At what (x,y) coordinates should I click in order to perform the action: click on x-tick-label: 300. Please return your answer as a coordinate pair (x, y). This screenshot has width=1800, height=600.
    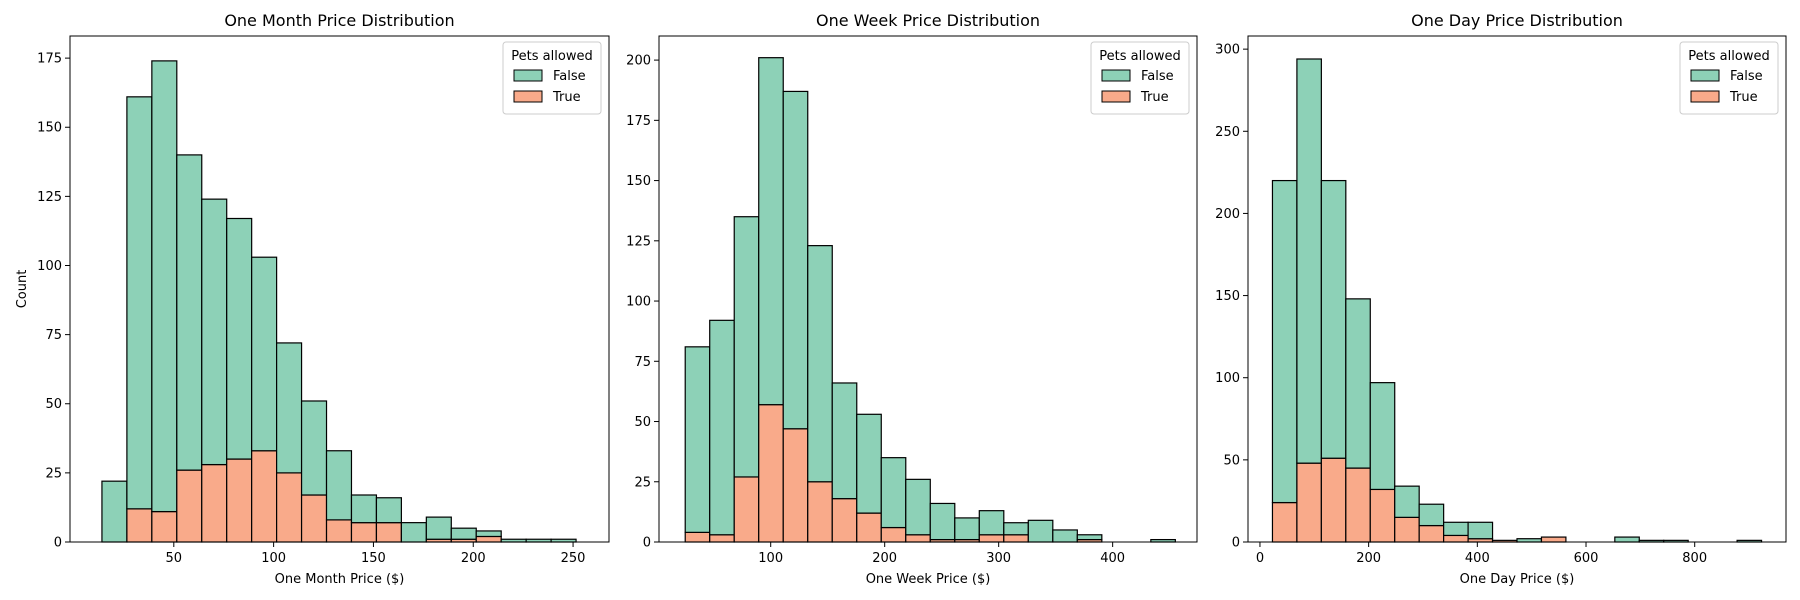
    Looking at the image, I should click on (998, 558).